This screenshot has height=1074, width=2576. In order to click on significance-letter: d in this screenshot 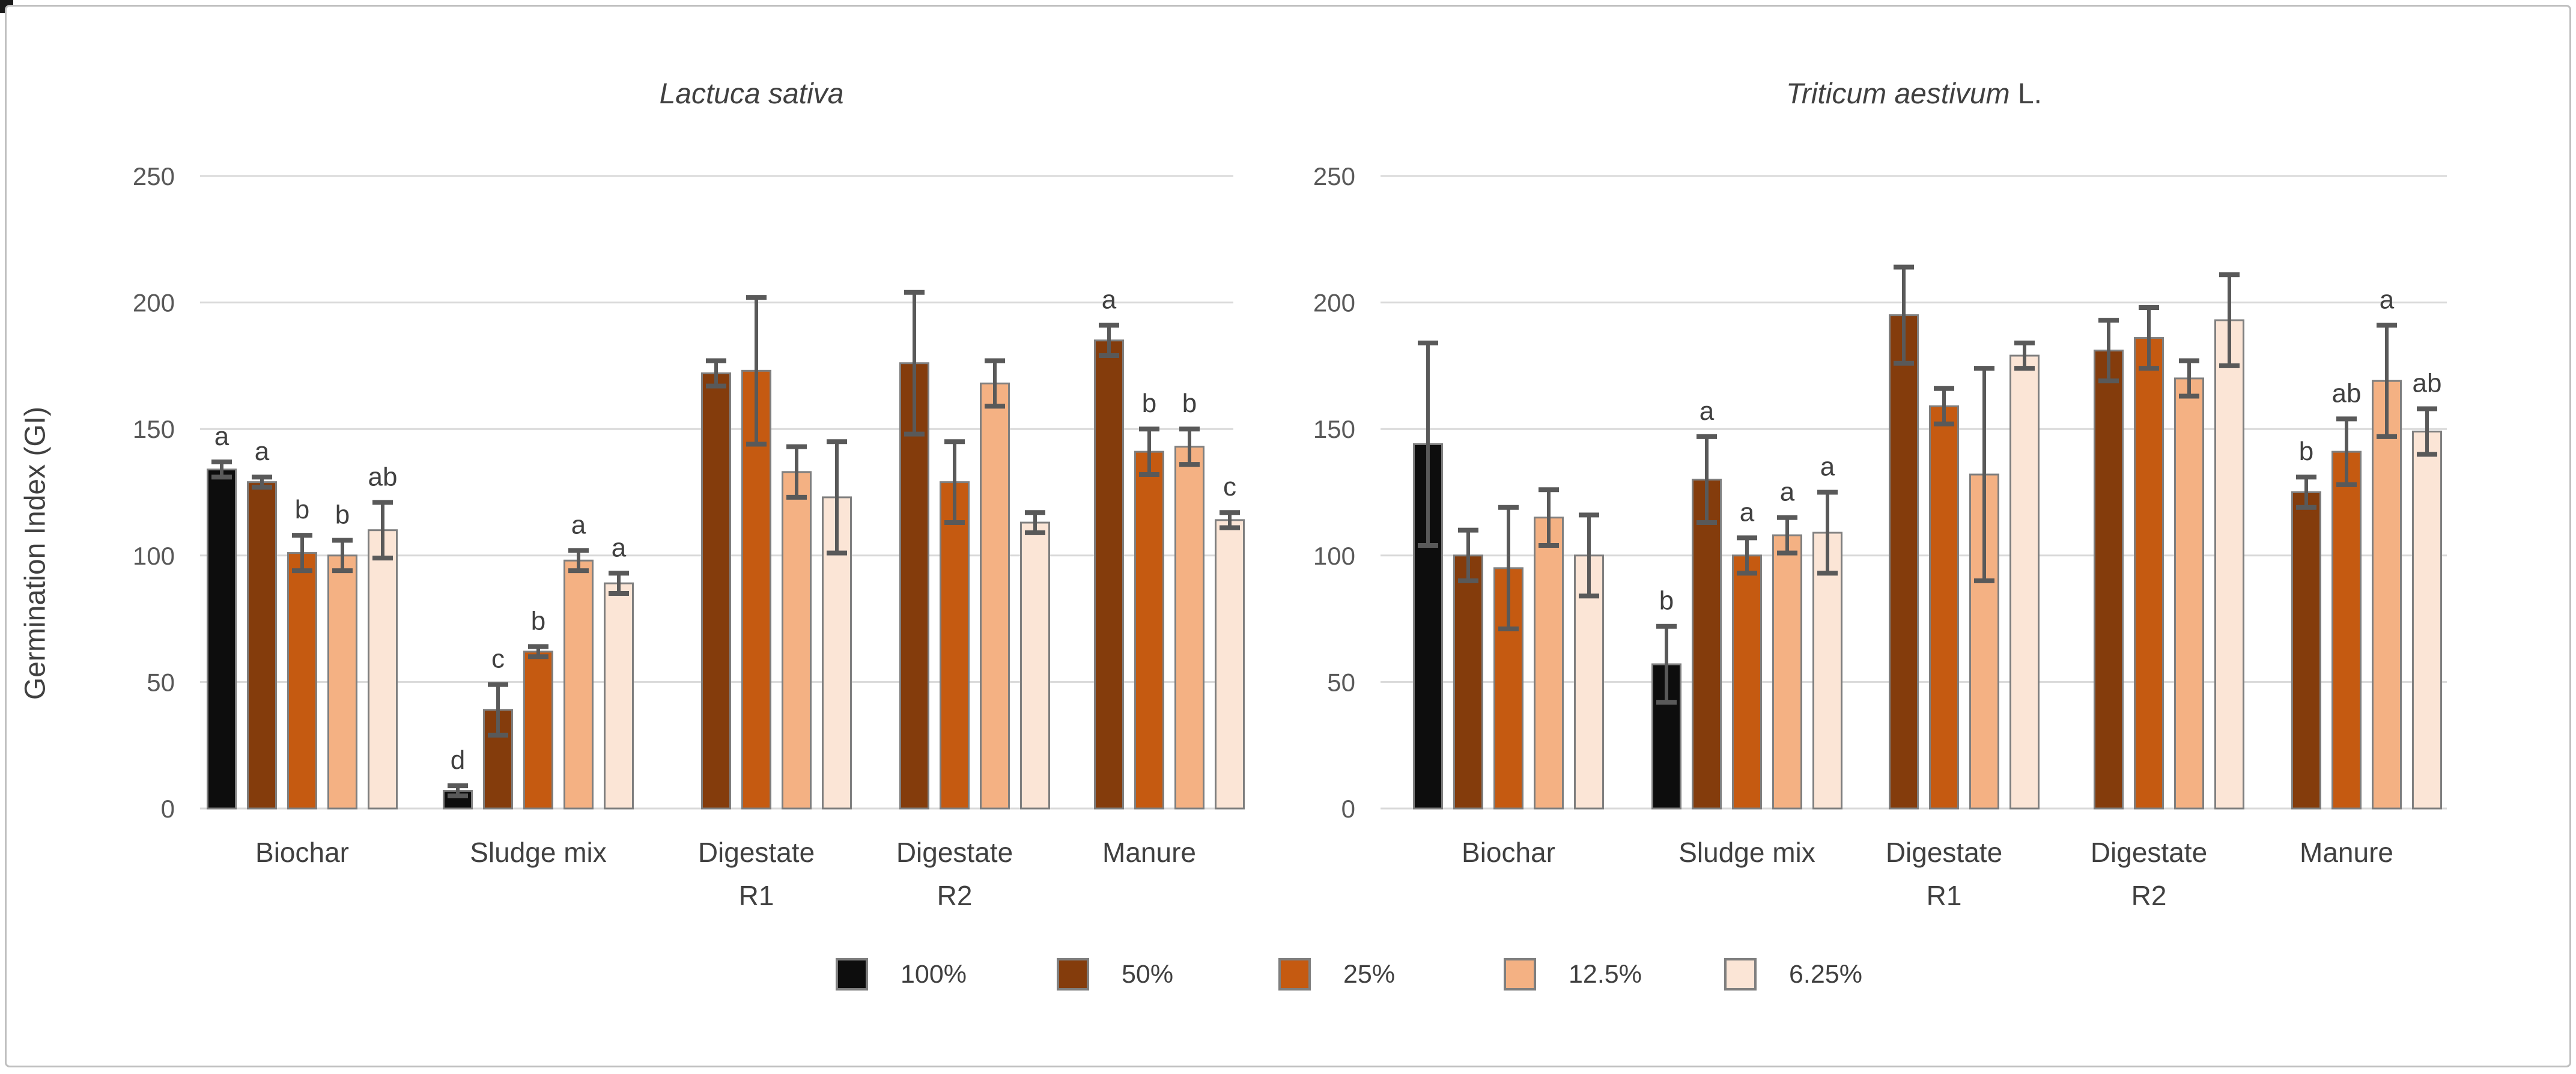, I will do `click(458, 760)`.